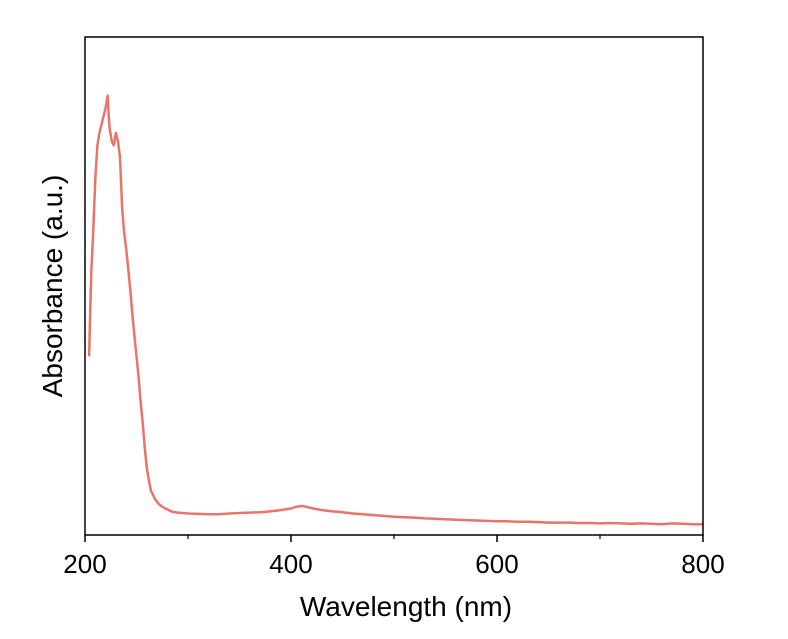  What do you see at coordinates (406, 606) in the screenshot?
I see `x-axis-title: Wavelength (nm)` at bounding box center [406, 606].